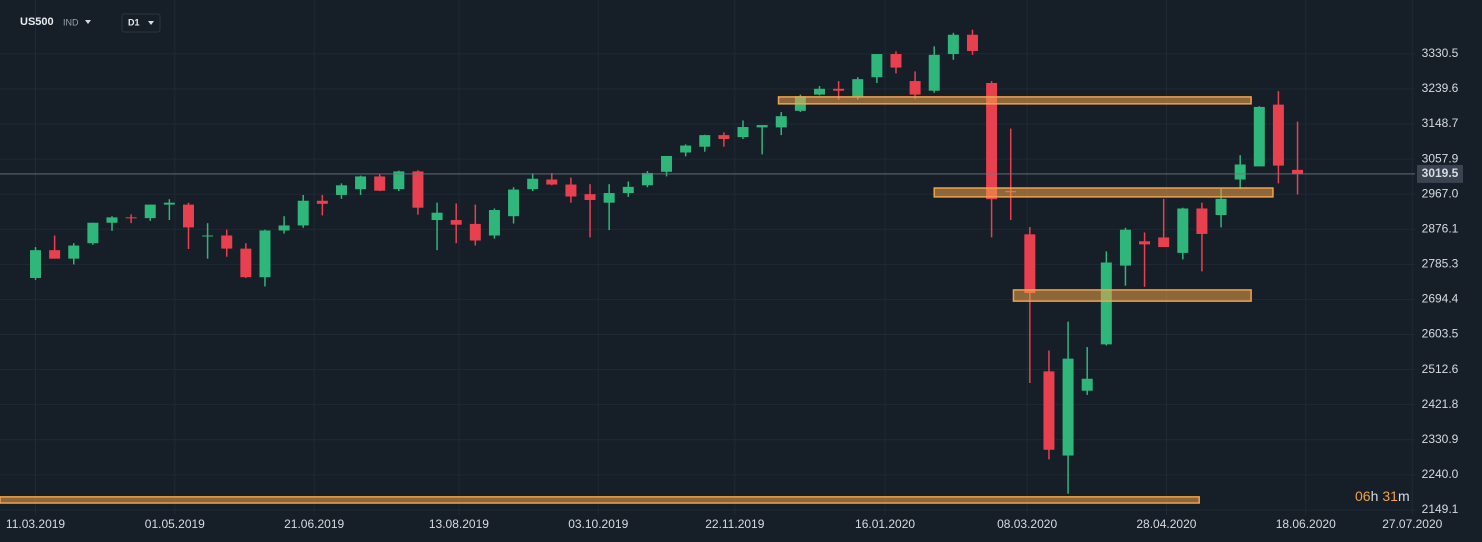 This screenshot has width=1482, height=542. Describe the element at coordinates (314, 524) in the screenshot. I see `x-tick-label: 21.06.2019` at that location.